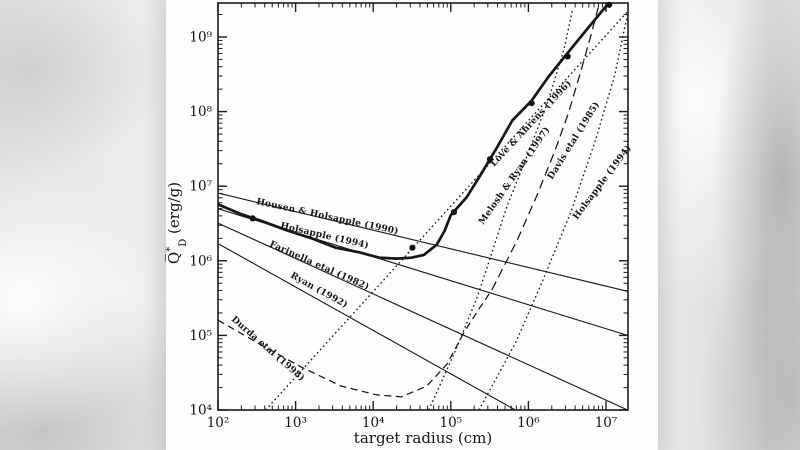  I want to click on y-tick-label: 10⁶, so click(200, 261).